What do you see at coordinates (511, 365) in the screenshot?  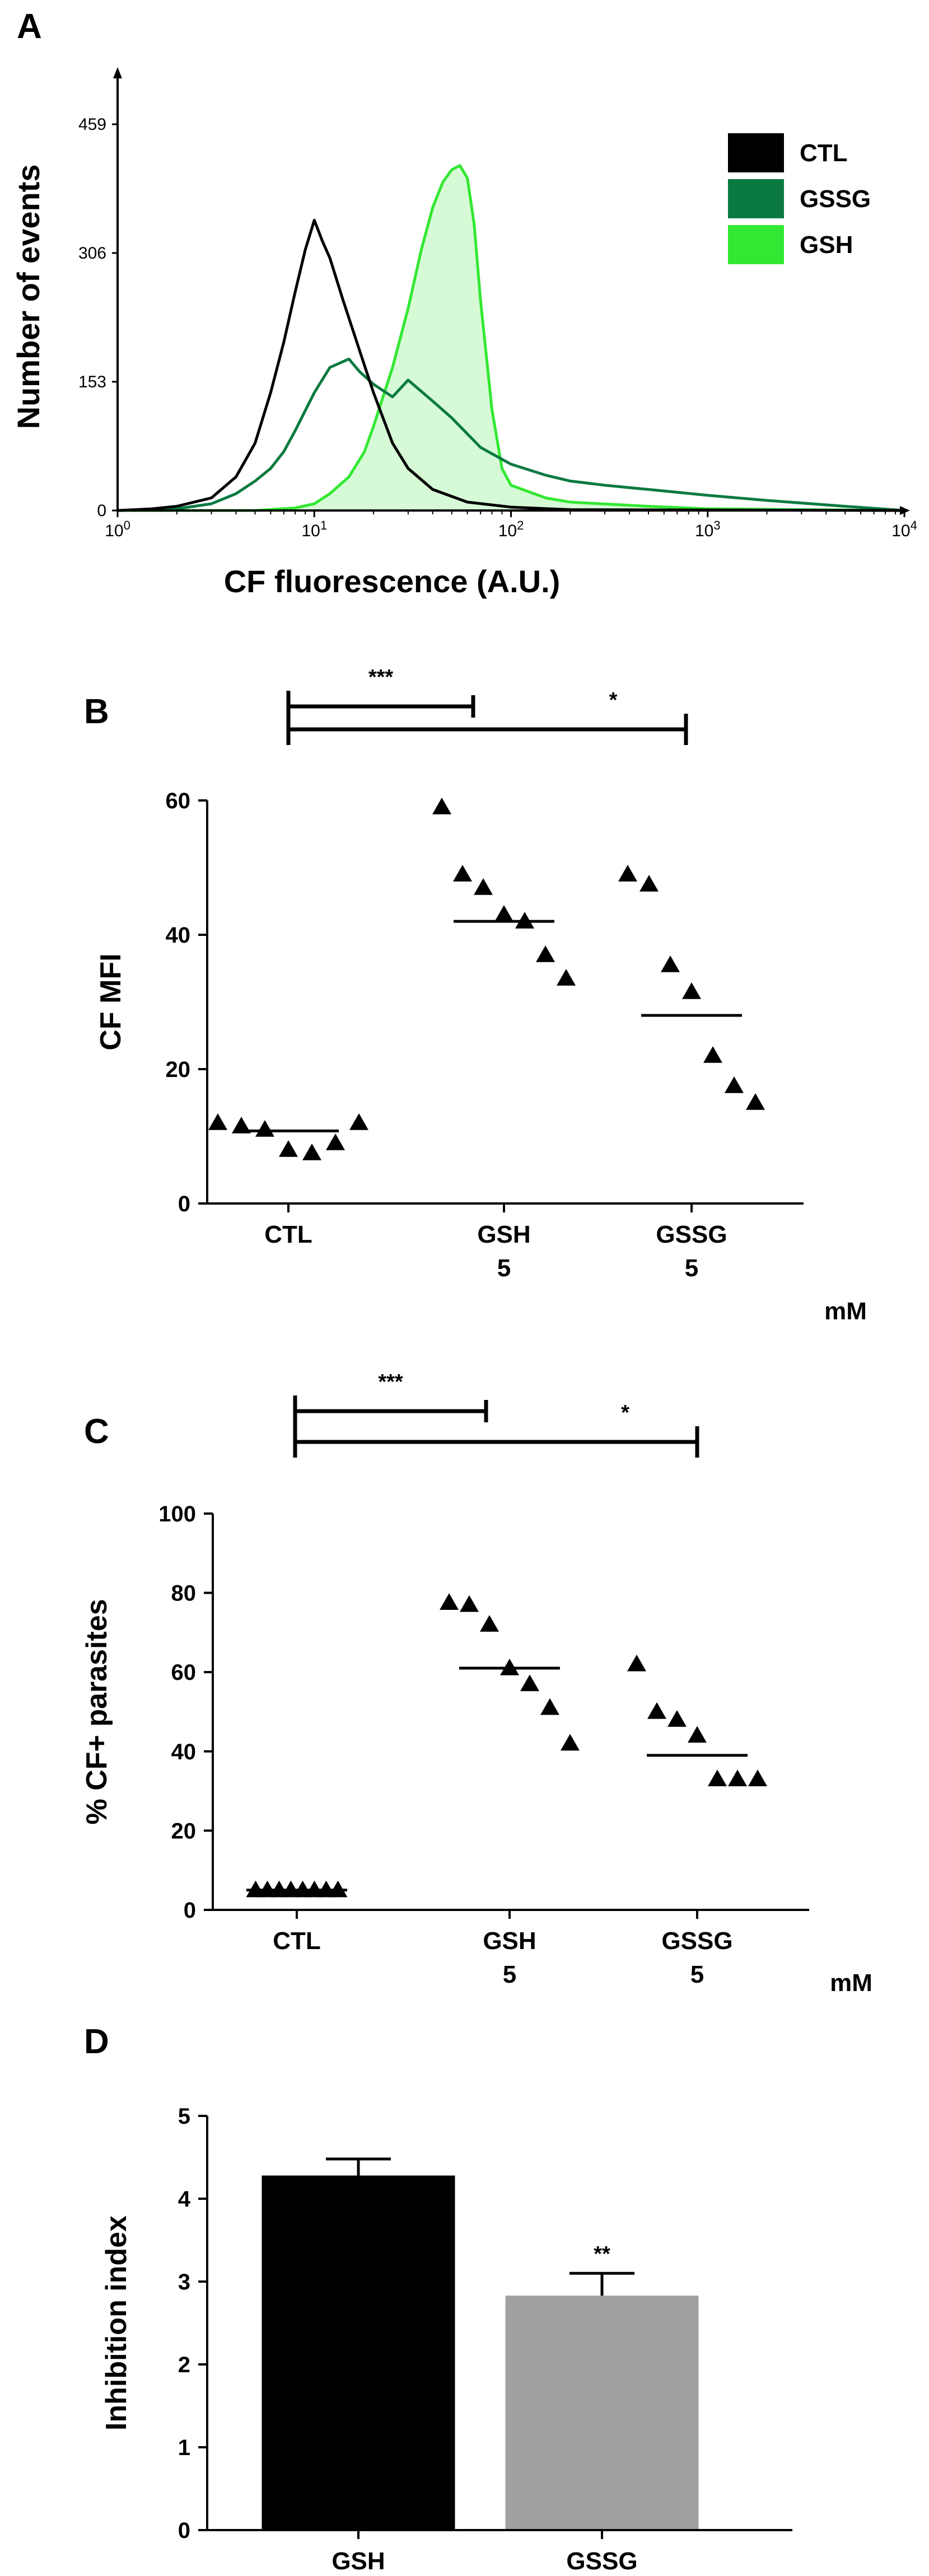 I see `series-line-ctl` at bounding box center [511, 365].